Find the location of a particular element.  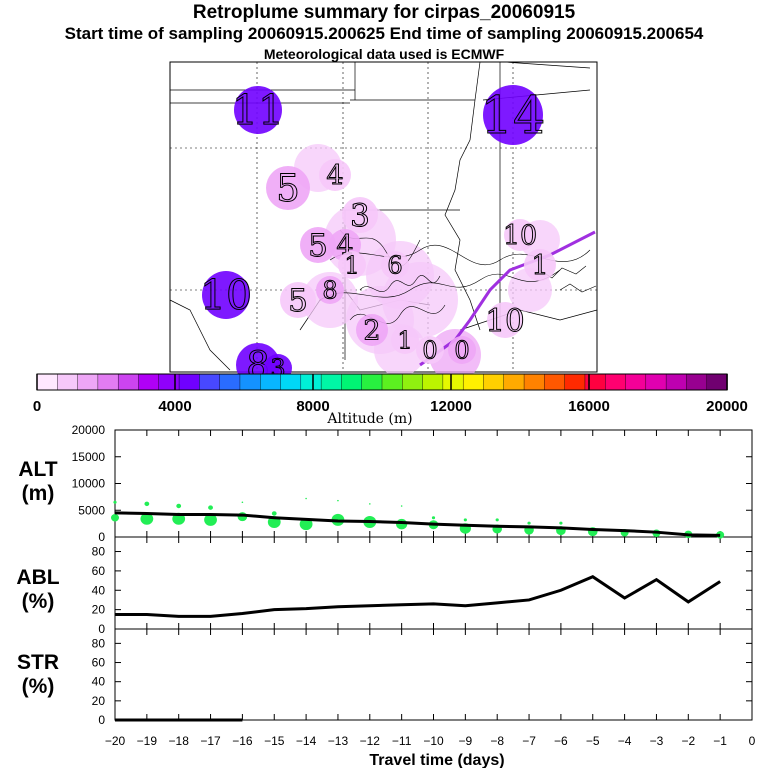

str-label: STR (%) is located at coordinates (38, 675).